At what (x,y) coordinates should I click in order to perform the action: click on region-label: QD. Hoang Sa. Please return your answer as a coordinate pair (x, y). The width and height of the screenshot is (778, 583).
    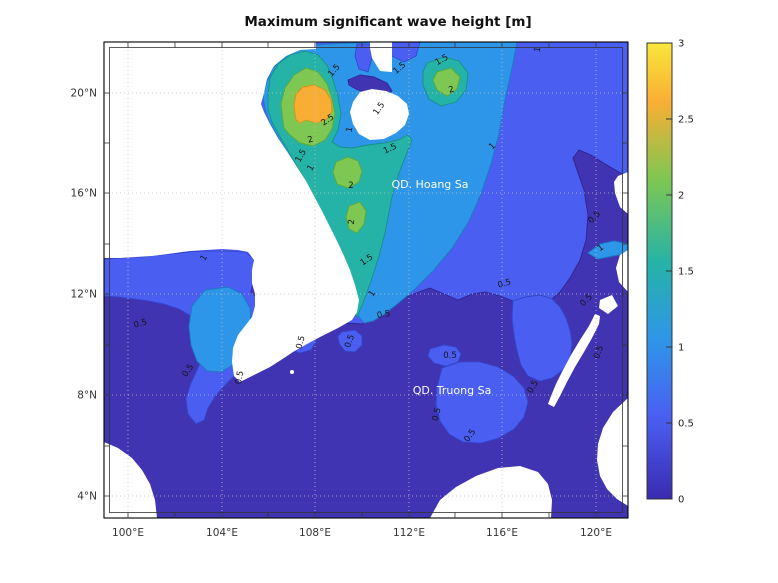
    Looking at the image, I should click on (429, 184).